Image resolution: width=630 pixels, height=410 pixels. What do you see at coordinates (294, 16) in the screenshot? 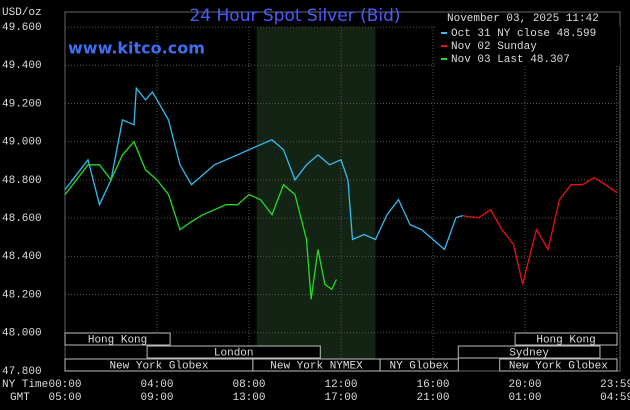
I see `chart-title: 24 Hour Spot Silver (Bid)` at bounding box center [294, 16].